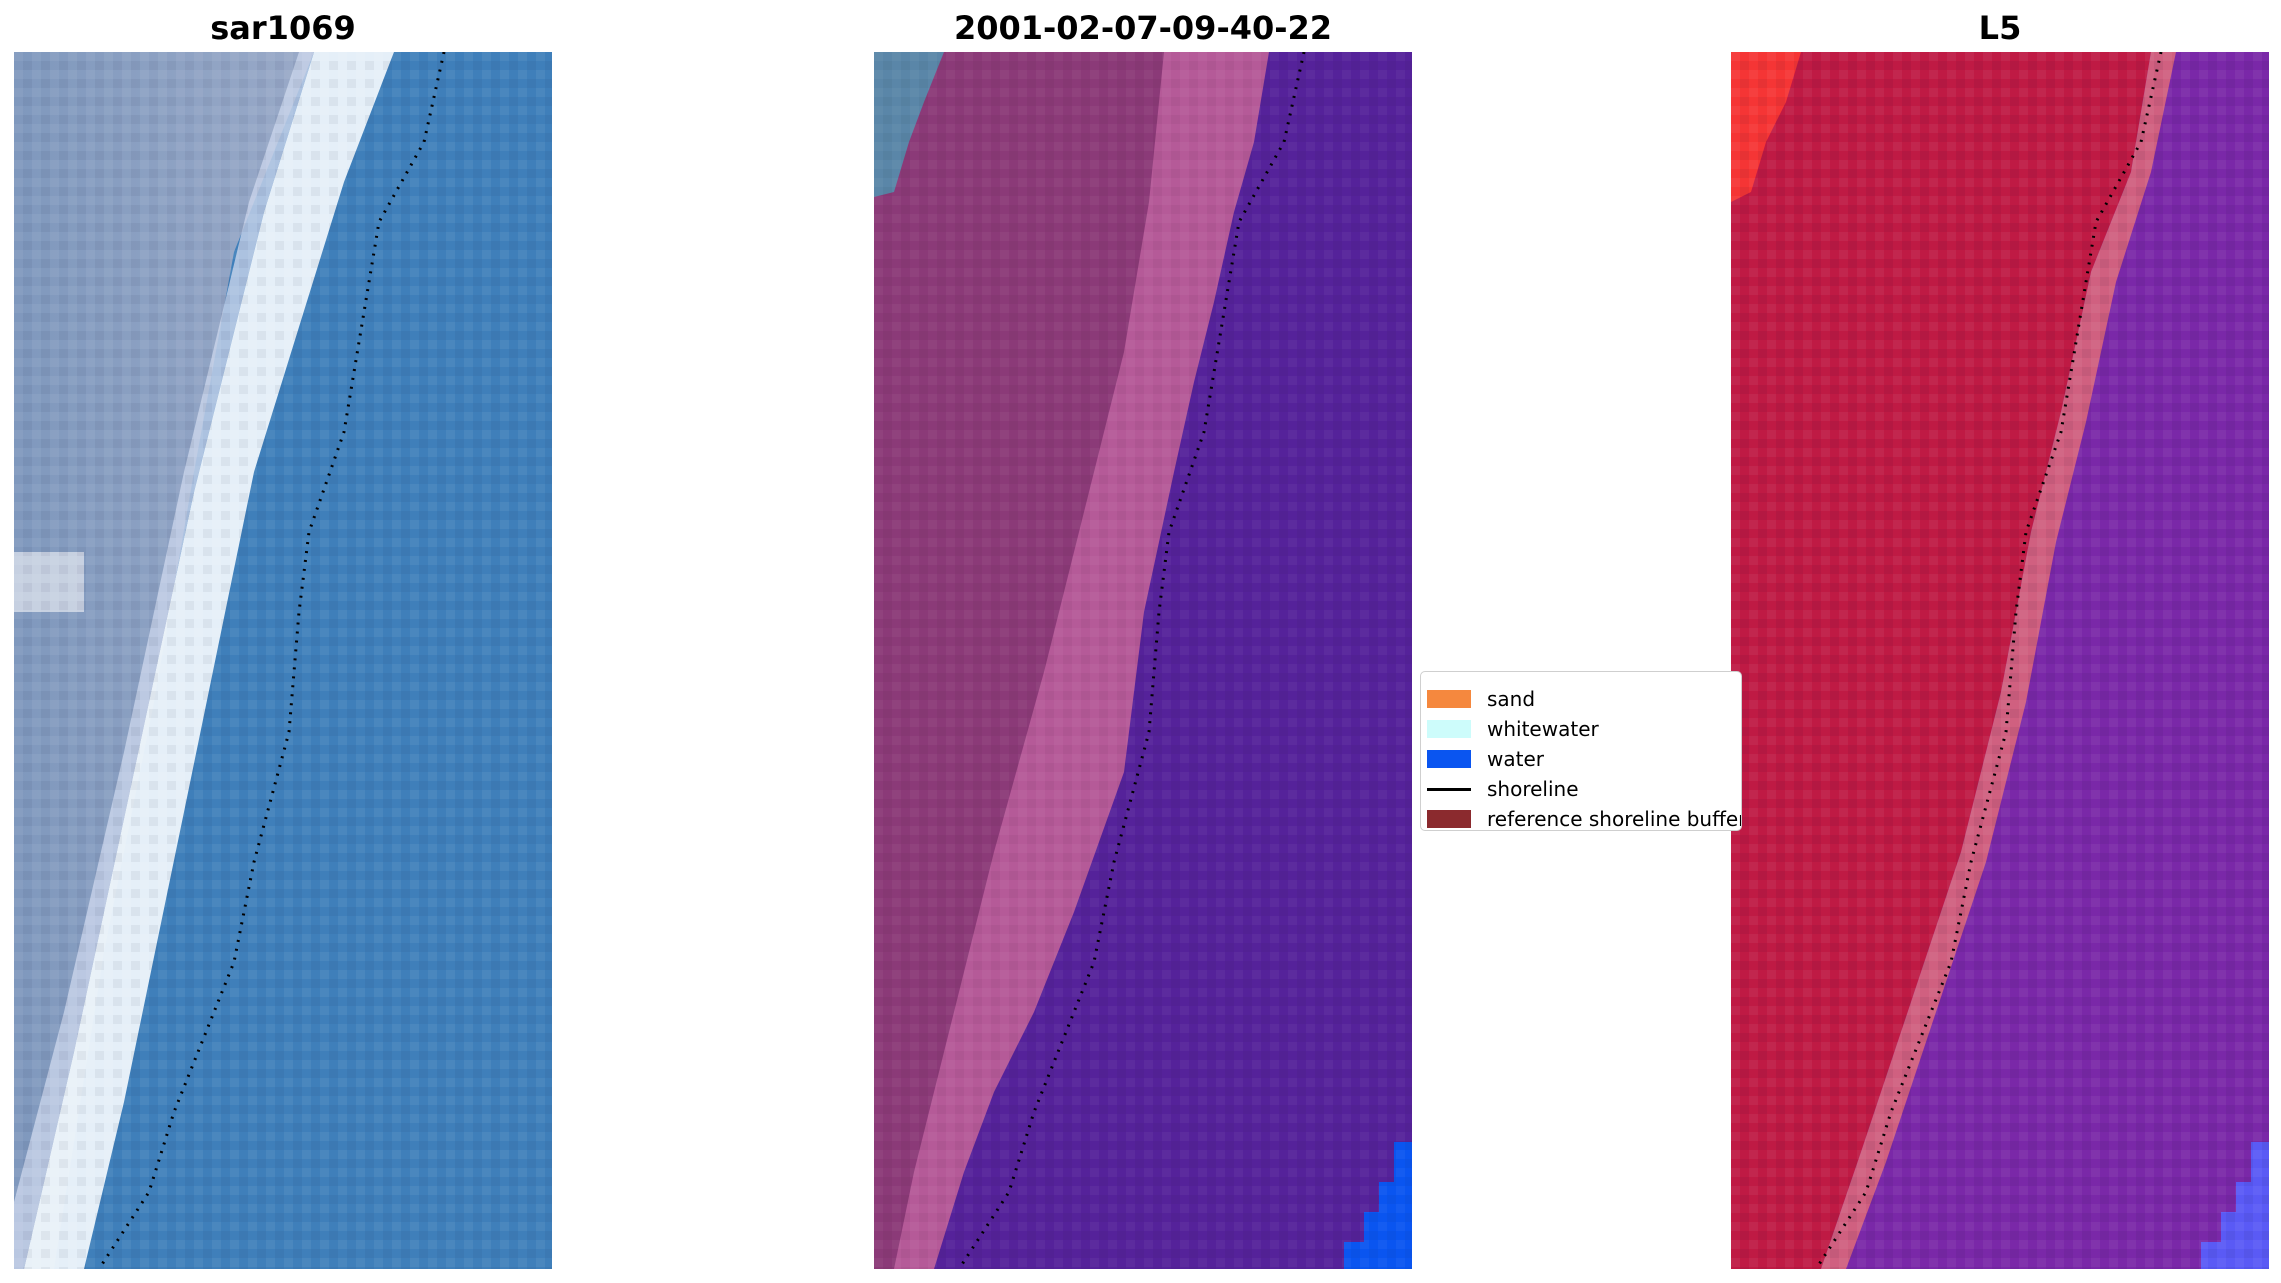 This screenshot has height=1283, width=2281. What do you see at coordinates (1485, 759) in the screenshot?
I see `legend-item-water: water` at bounding box center [1485, 759].